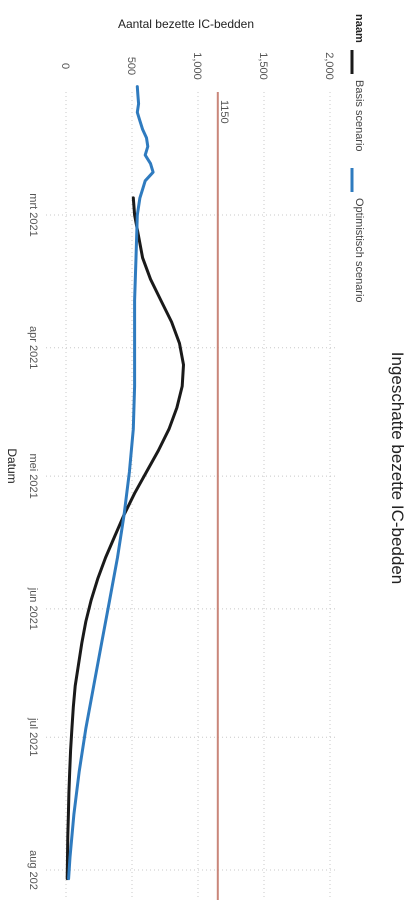  Describe the element at coordinates (263, 66) in the screenshot. I see `y-tick-label-3: 1,500` at that location.